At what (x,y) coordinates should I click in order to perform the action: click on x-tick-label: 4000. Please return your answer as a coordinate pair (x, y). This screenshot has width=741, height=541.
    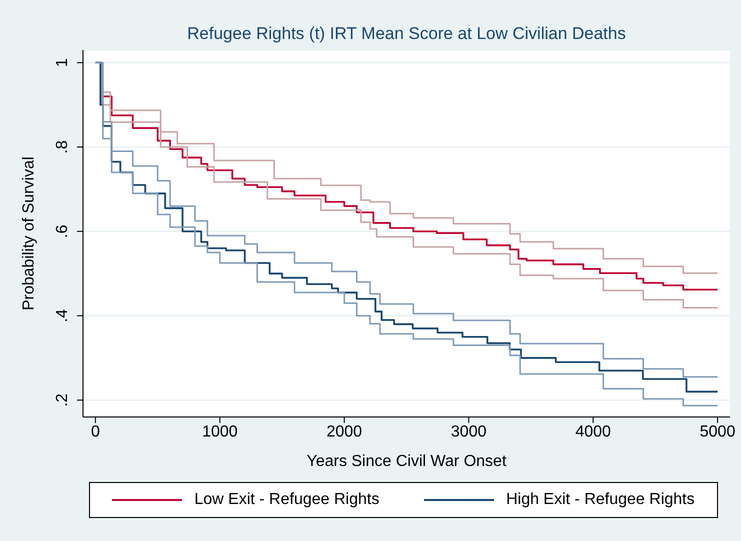
    Looking at the image, I should click on (593, 431).